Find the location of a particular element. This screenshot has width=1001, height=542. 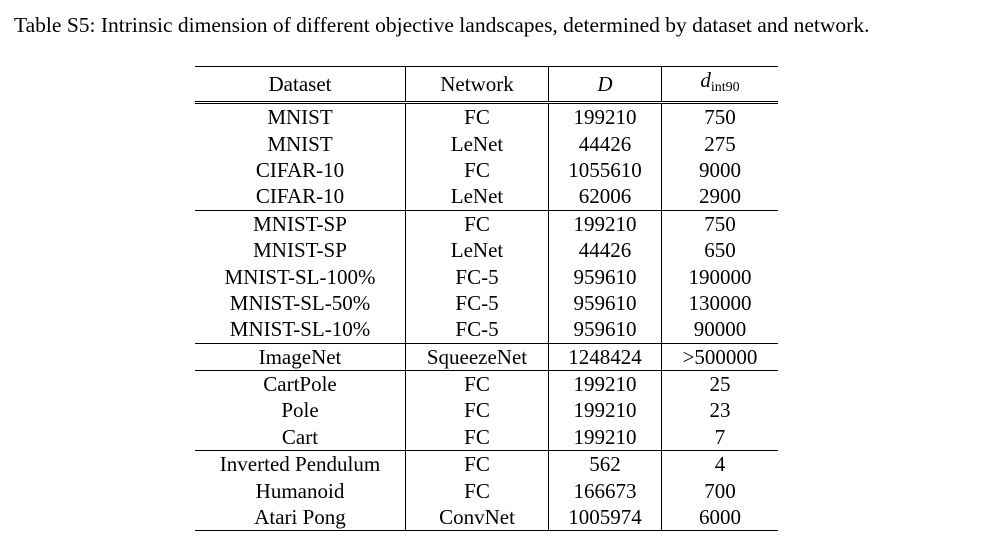

table-row: Atari Pong ConvNet 1005974 6000 is located at coordinates (486, 517).